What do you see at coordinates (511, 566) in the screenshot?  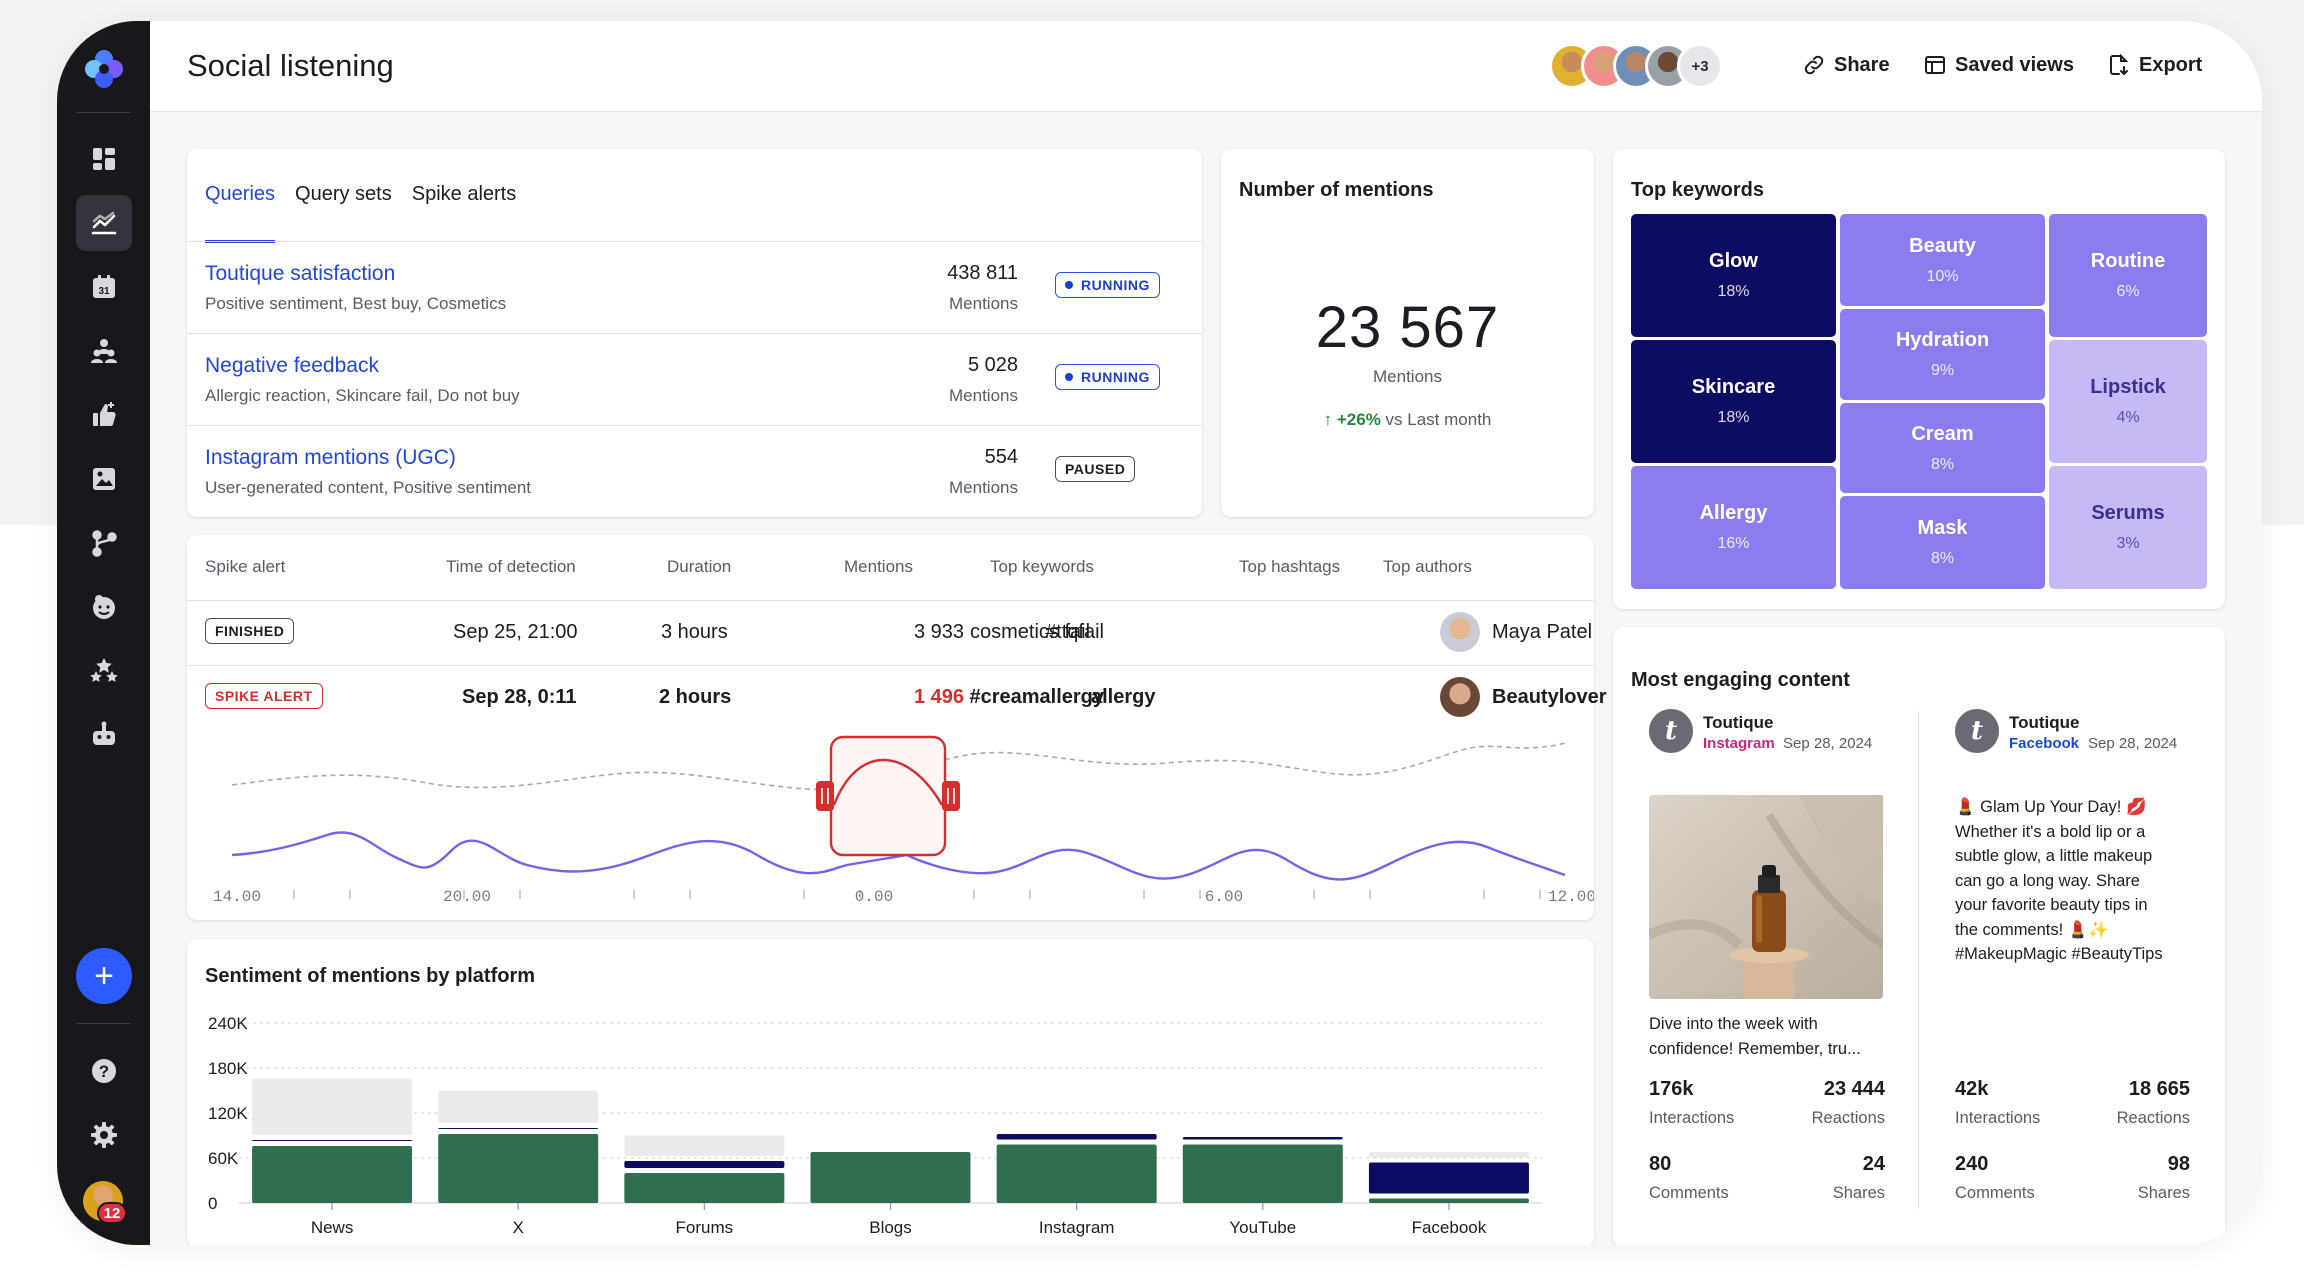 I see `column-header: Time of detection` at bounding box center [511, 566].